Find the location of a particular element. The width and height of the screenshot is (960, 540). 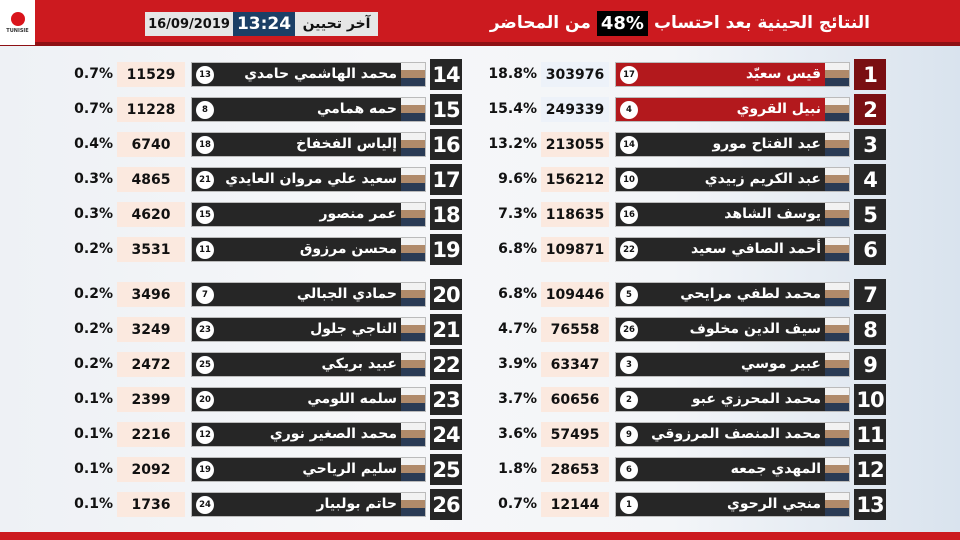

rank-number: 8 is located at coordinates (870, 329).